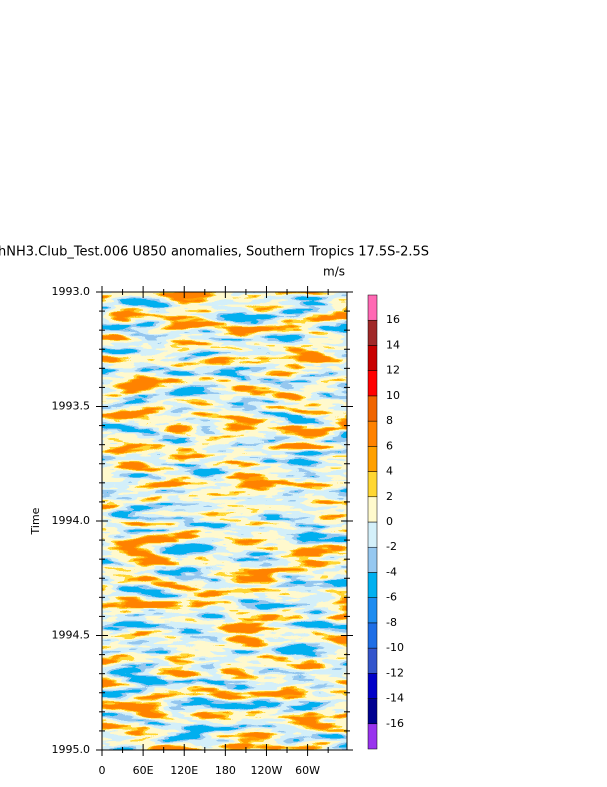  I want to click on x-tick-label: 120W, so click(267, 770).